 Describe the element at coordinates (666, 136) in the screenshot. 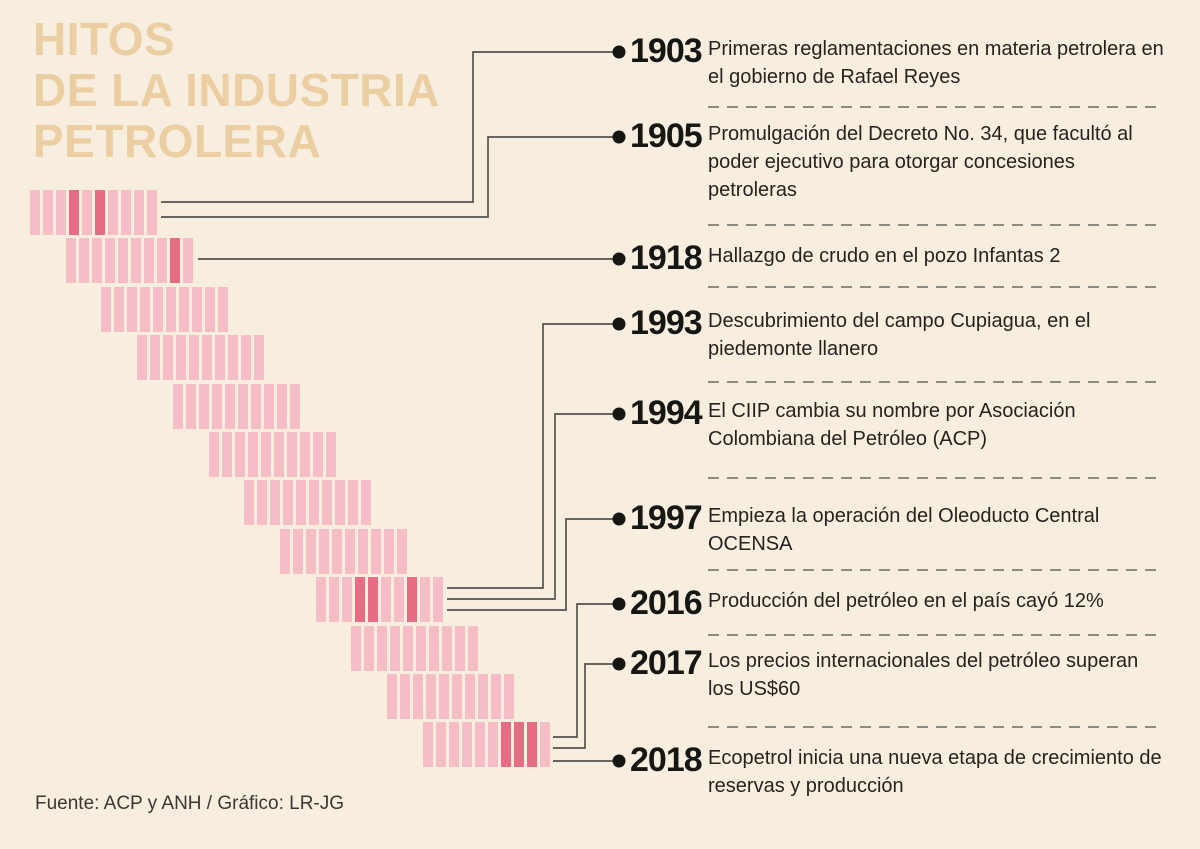

I see `entry-year: 1905` at that location.